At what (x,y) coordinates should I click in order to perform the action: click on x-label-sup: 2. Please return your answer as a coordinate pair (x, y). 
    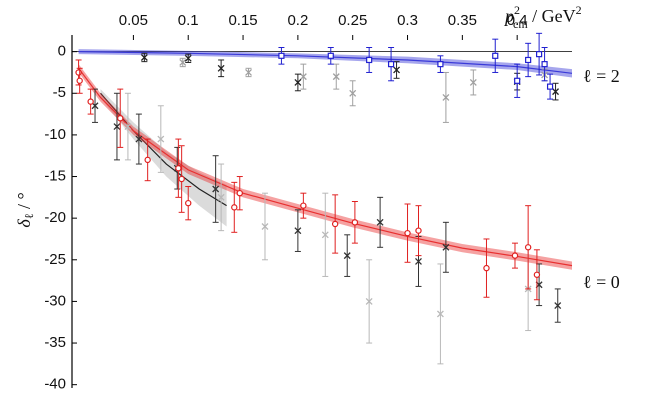
    Looking at the image, I should click on (517, 10).